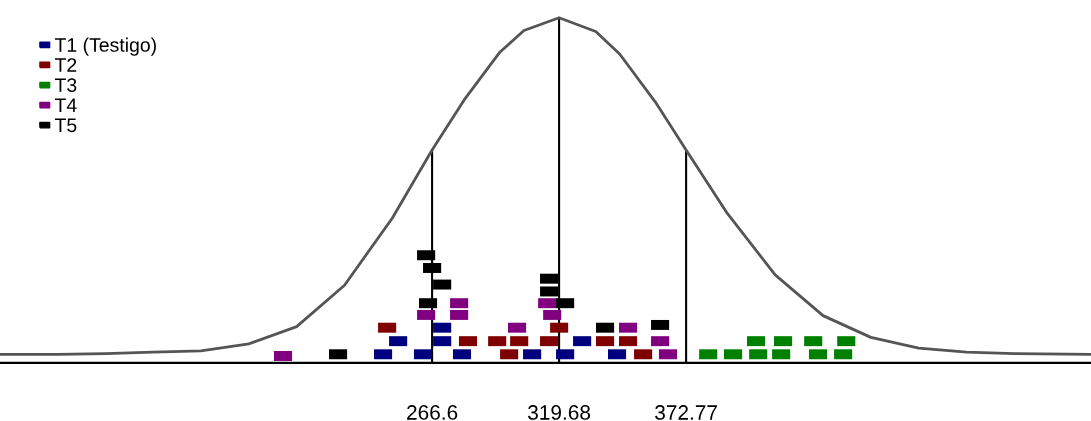 The image size is (1091, 421). What do you see at coordinates (432, 412) in the screenshot?
I see `x-tick-label: 266.6` at bounding box center [432, 412].